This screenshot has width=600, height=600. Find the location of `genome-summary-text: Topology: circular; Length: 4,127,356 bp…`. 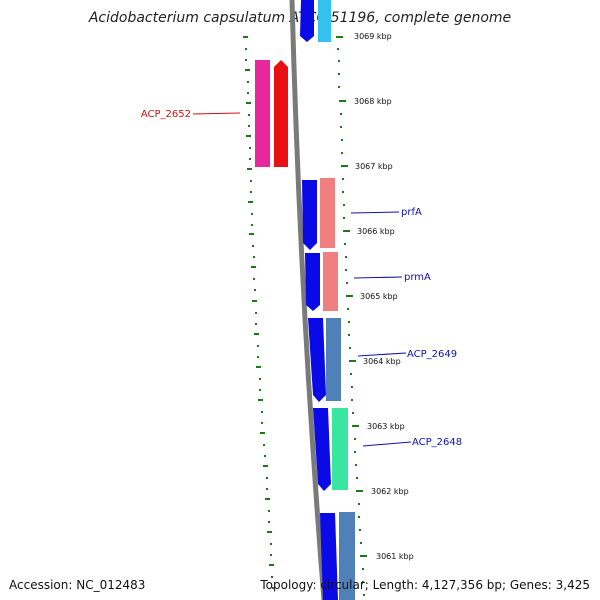

genome-summary-text: Topology: circular; Length: 4,127,356 bp… is located at coordinates (425, 585).